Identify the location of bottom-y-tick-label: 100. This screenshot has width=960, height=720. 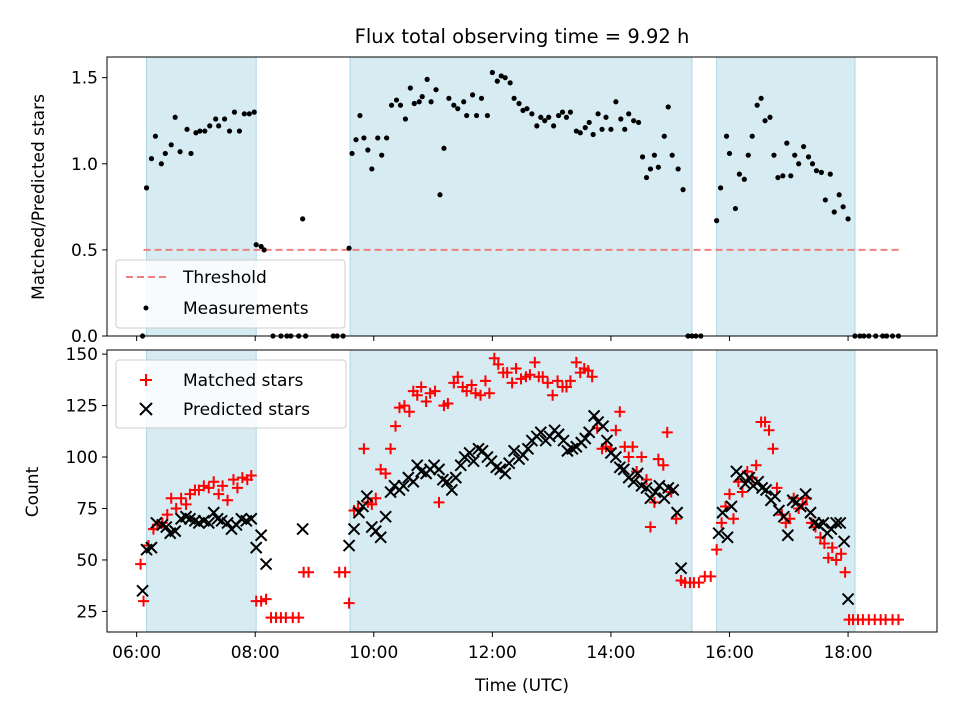
(82, 458).